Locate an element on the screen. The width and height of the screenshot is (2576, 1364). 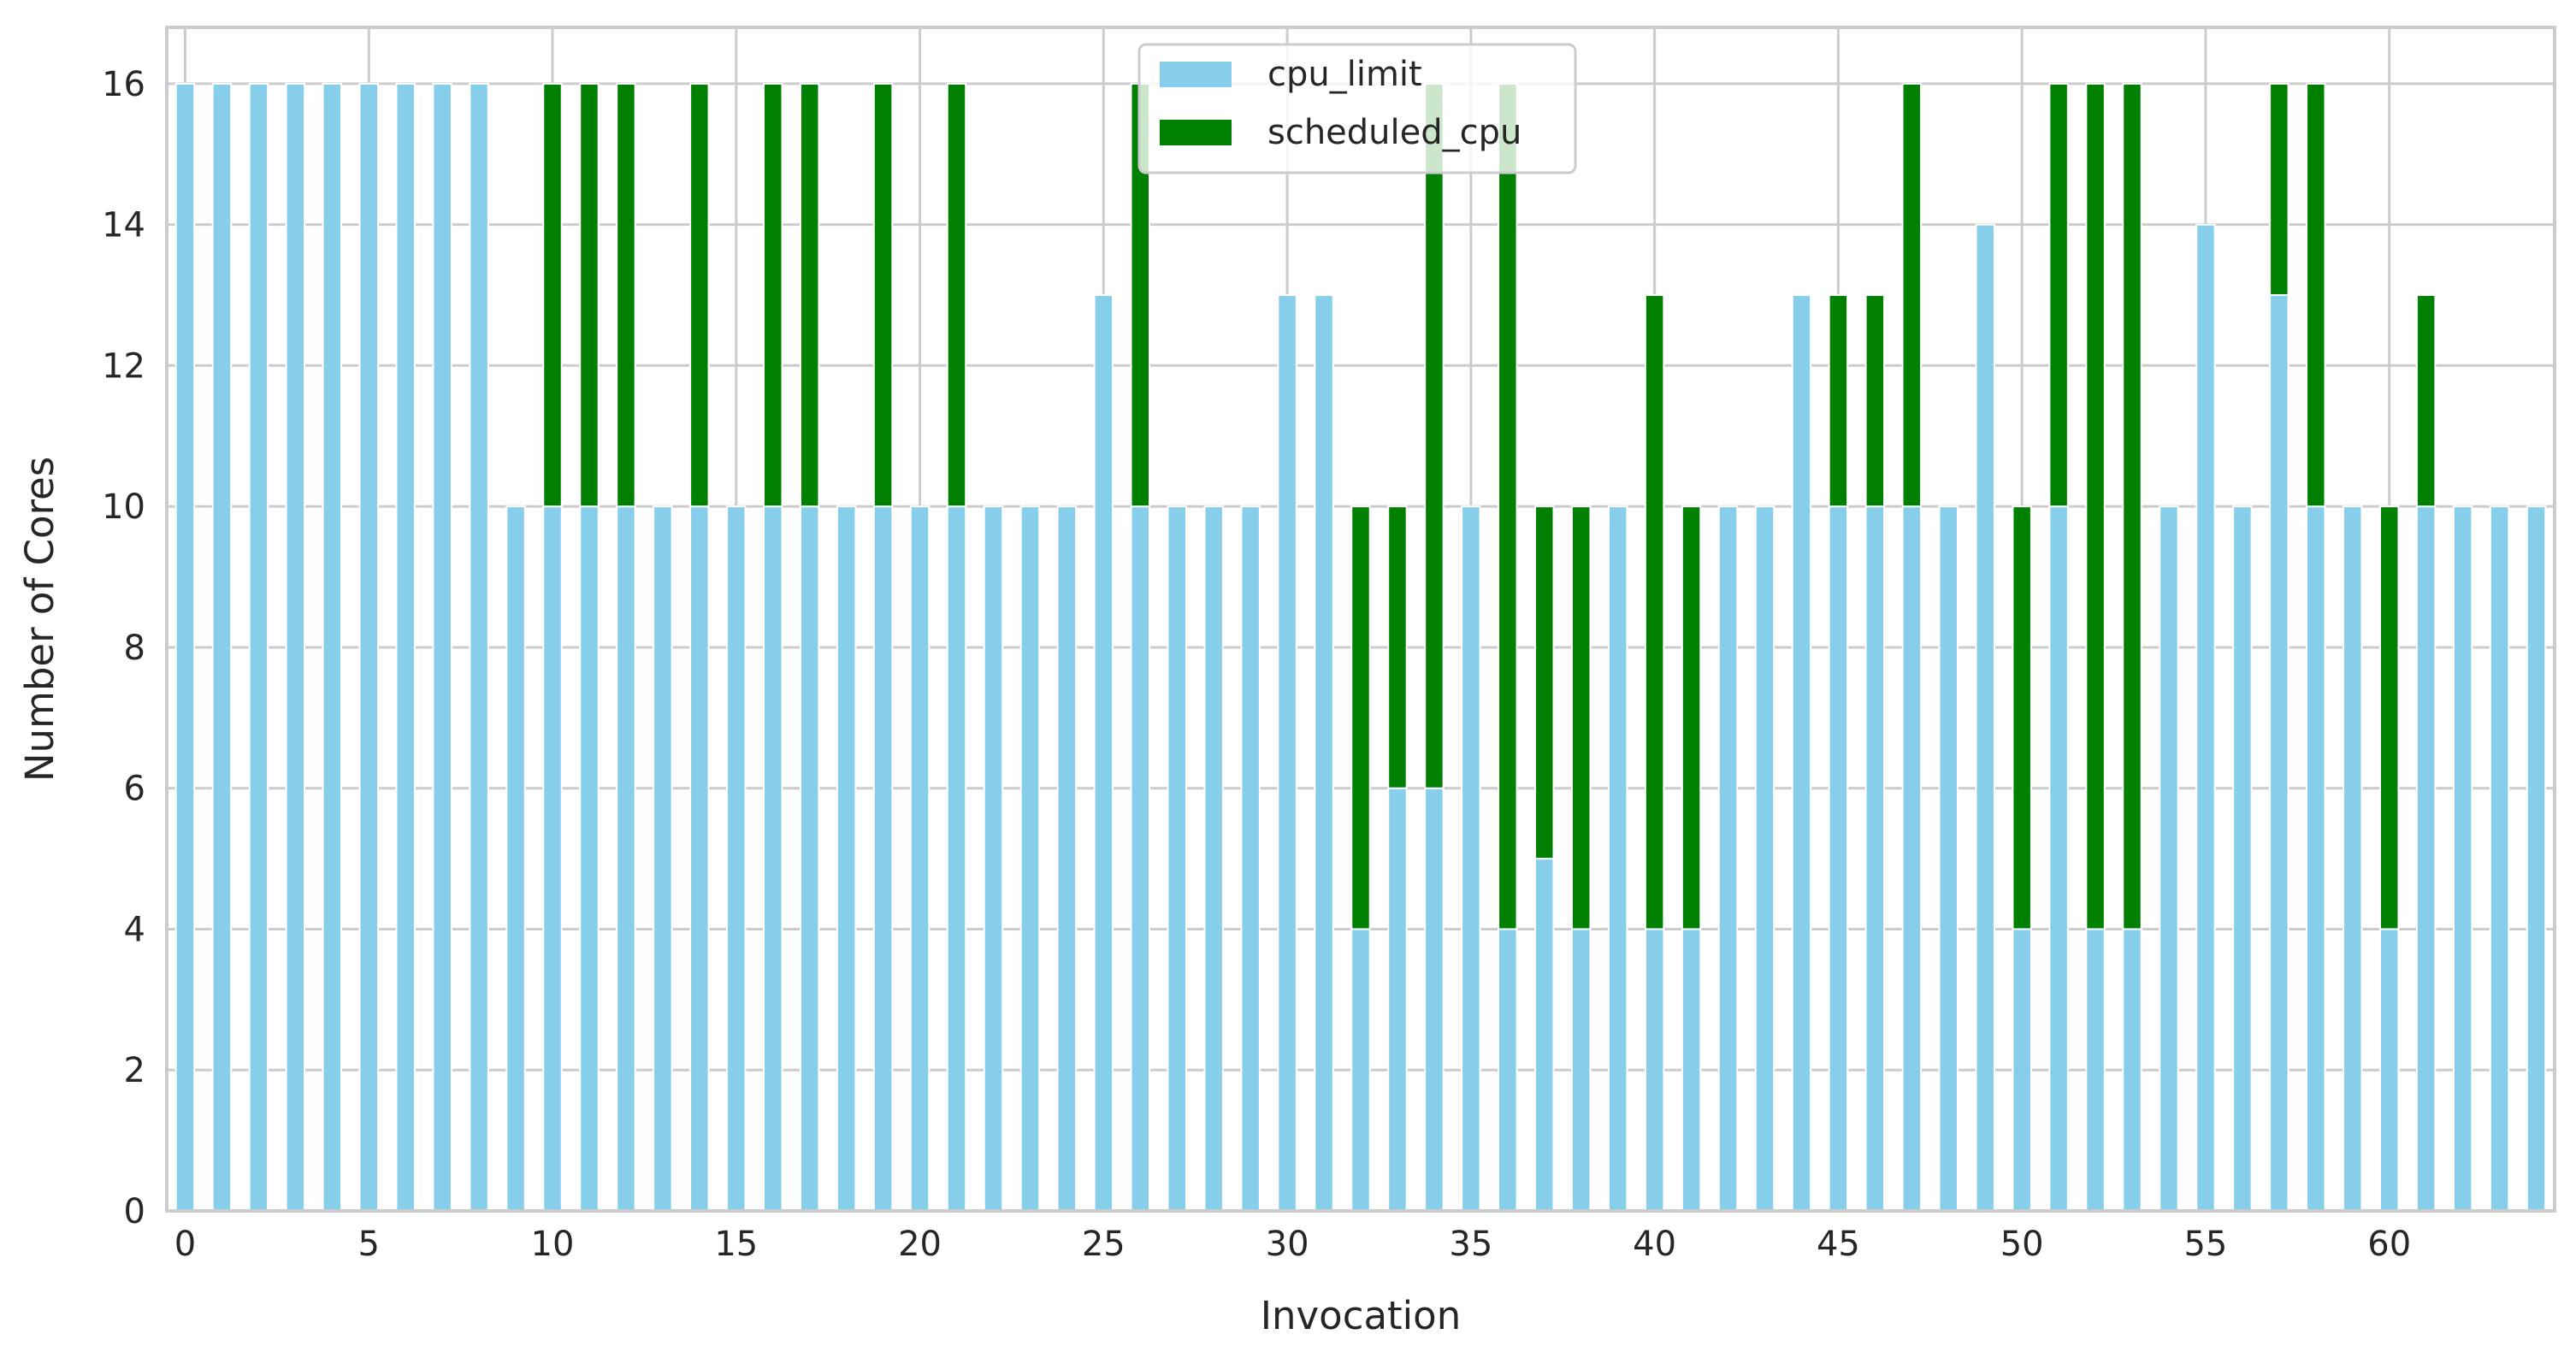
y-tick-label: 6 is located at coordinates (134, 790).